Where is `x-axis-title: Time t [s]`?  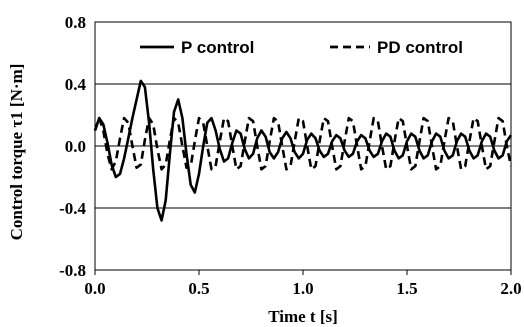
x-axis-title: Time t [s] is located at coordinates (303, 316).